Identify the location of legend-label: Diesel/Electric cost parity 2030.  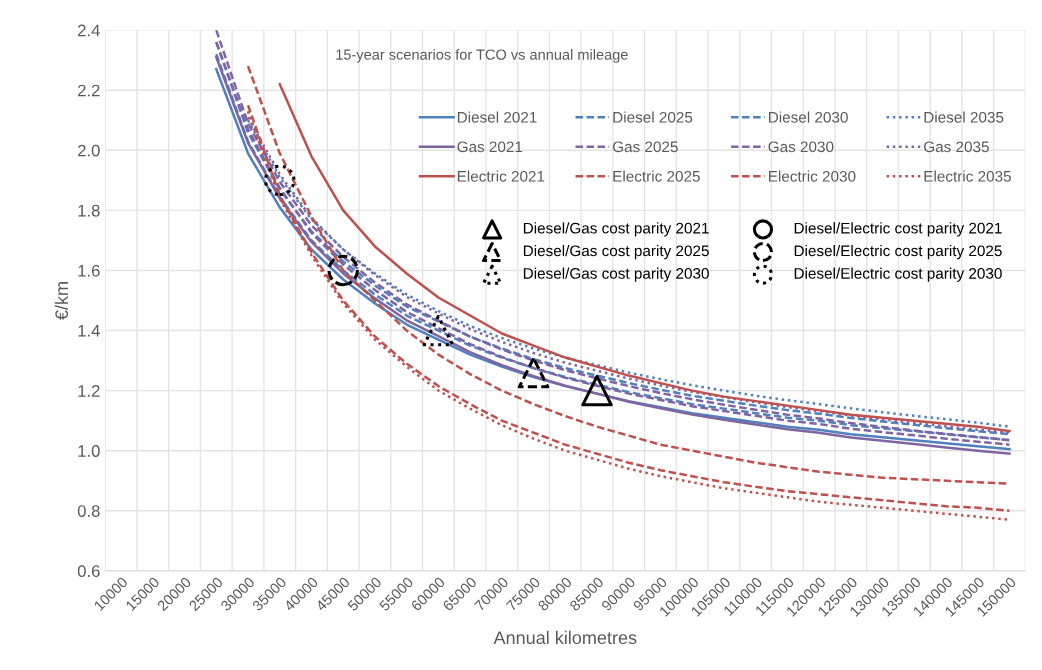
(898, 274).